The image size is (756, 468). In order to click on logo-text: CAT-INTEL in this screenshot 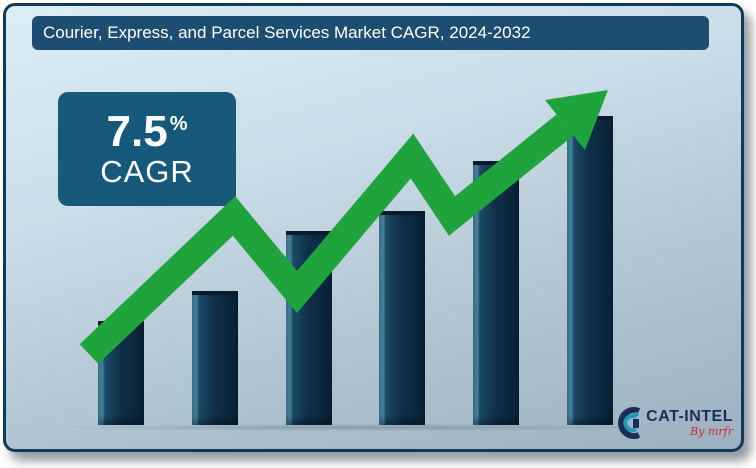, I will do `click(689, 416)`.